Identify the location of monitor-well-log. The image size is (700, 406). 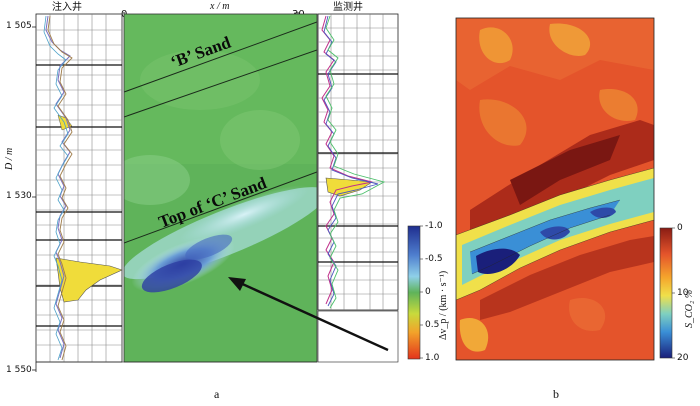
(358, 162).